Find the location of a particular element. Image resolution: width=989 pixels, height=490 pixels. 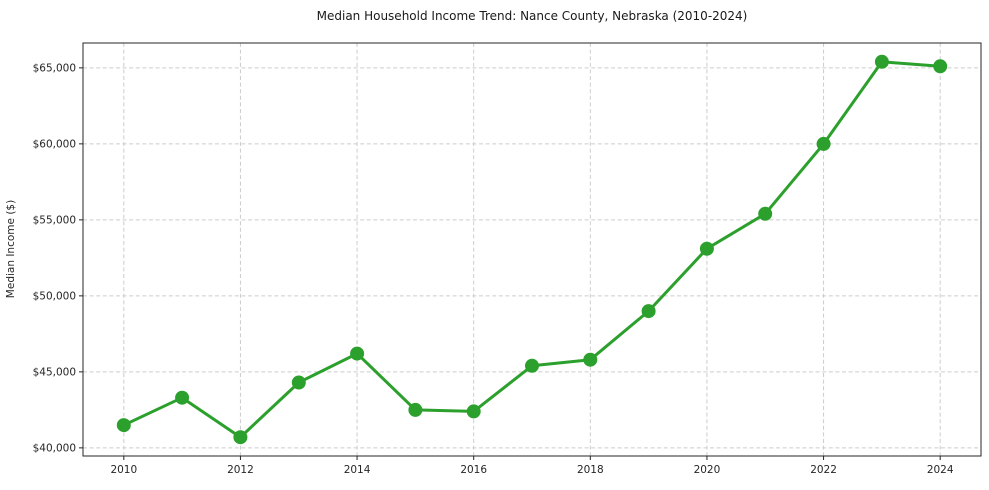

data-point-2022 is located at coordinates (823, 143).